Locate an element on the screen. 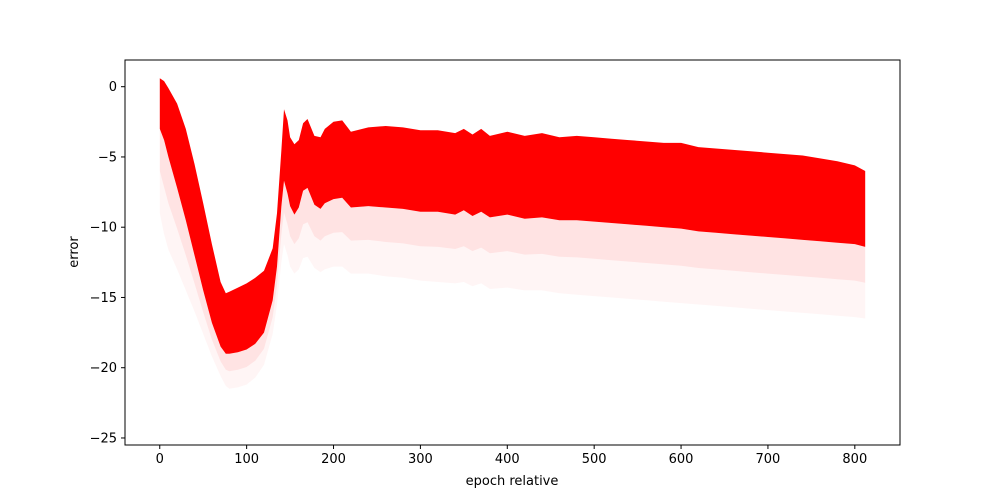 The image size is (1000, 500). x-tick-label: 300 is located at coordinates (420, 459).